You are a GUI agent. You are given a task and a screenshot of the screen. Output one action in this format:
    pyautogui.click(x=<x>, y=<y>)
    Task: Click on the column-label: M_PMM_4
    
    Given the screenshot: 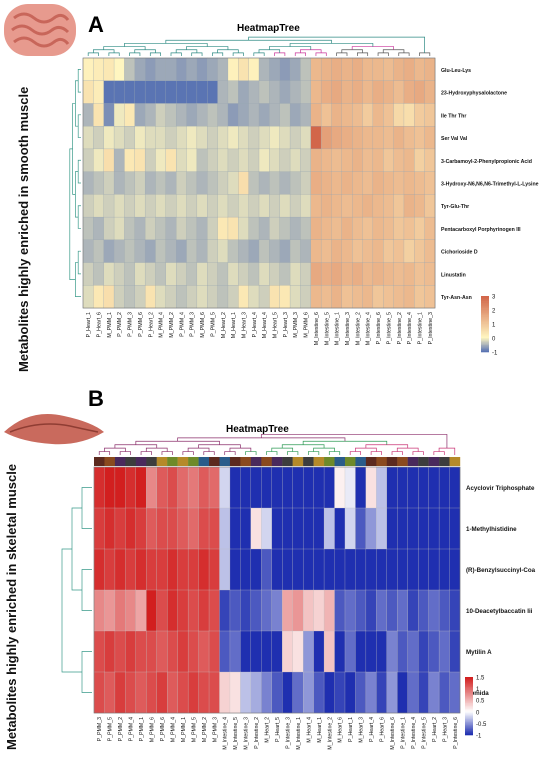 What is the action you would take?
    pyautogui.click(x=173, y=729)
    